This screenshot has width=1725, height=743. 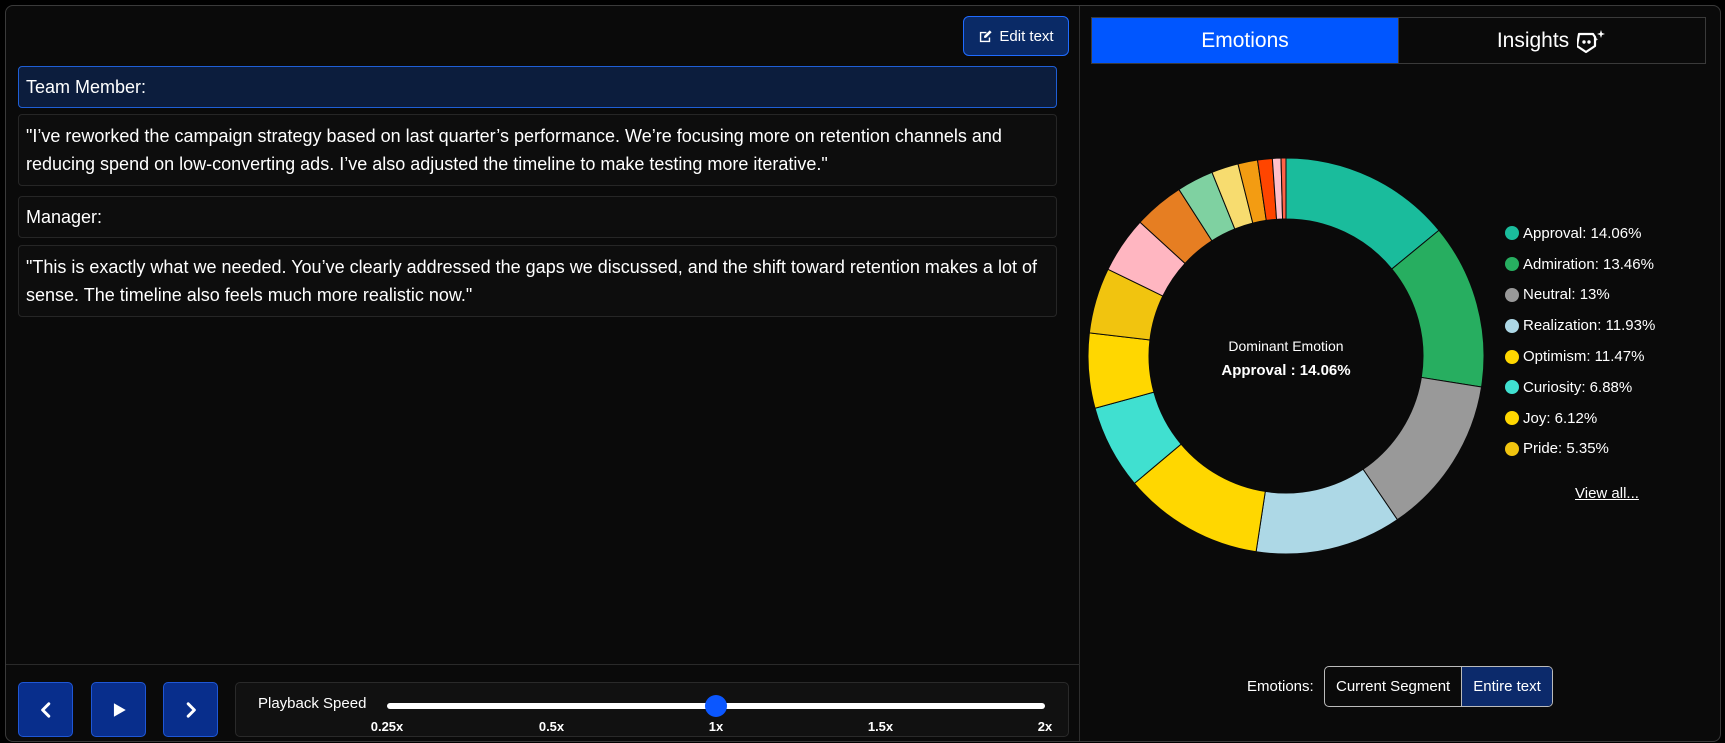 I want to click on chevron-left-icon, so click(x=45, y=709).